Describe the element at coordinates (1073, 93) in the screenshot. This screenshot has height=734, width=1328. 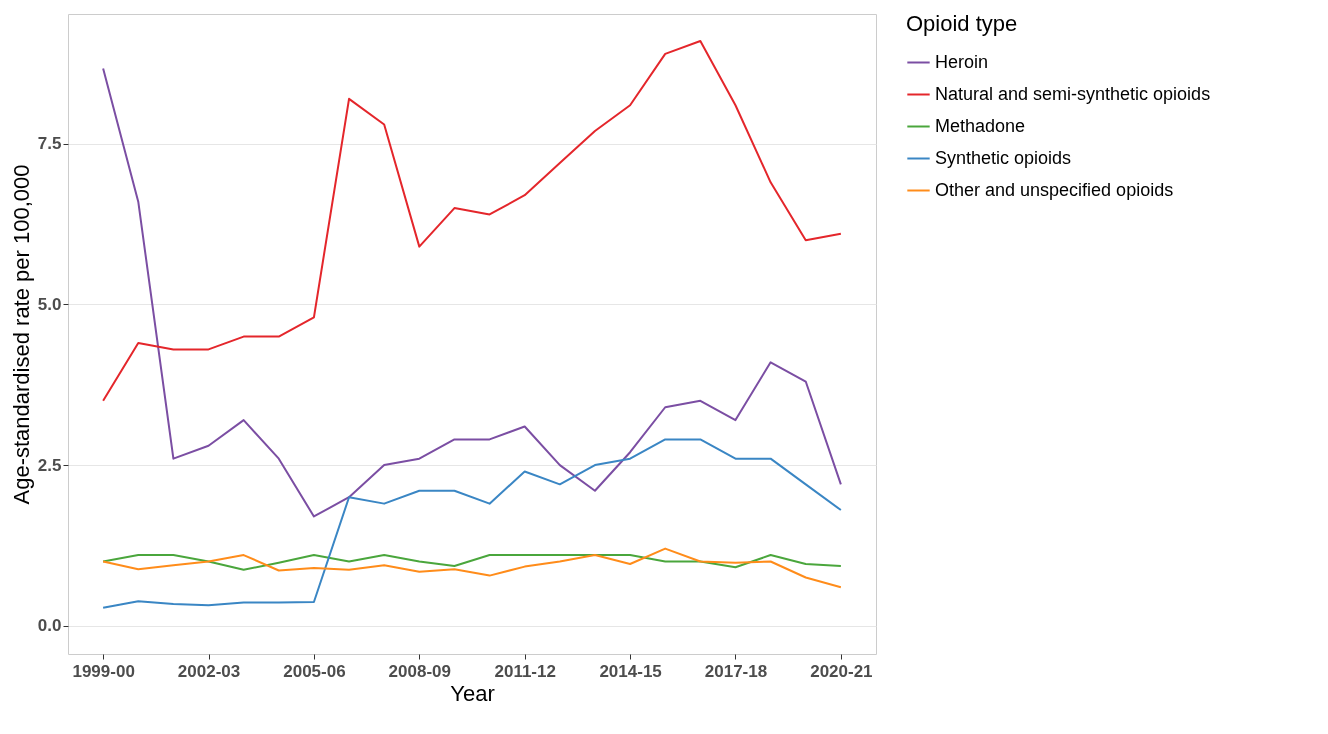
I see `legend-label: Natural and semi-synthetic opioids` at that location.